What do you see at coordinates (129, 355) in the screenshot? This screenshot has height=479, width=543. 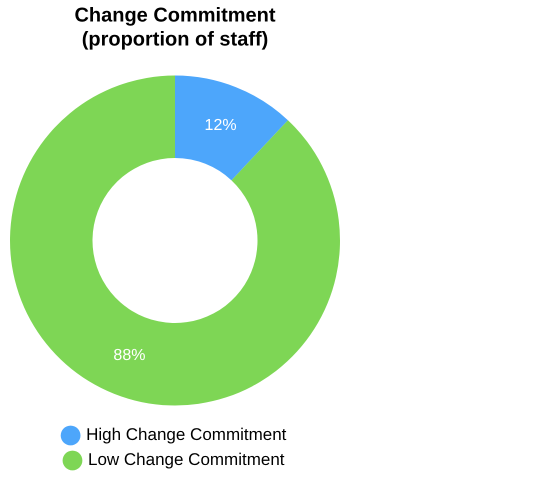 I see `data-label: 88%` at bounding box center [129, 355].